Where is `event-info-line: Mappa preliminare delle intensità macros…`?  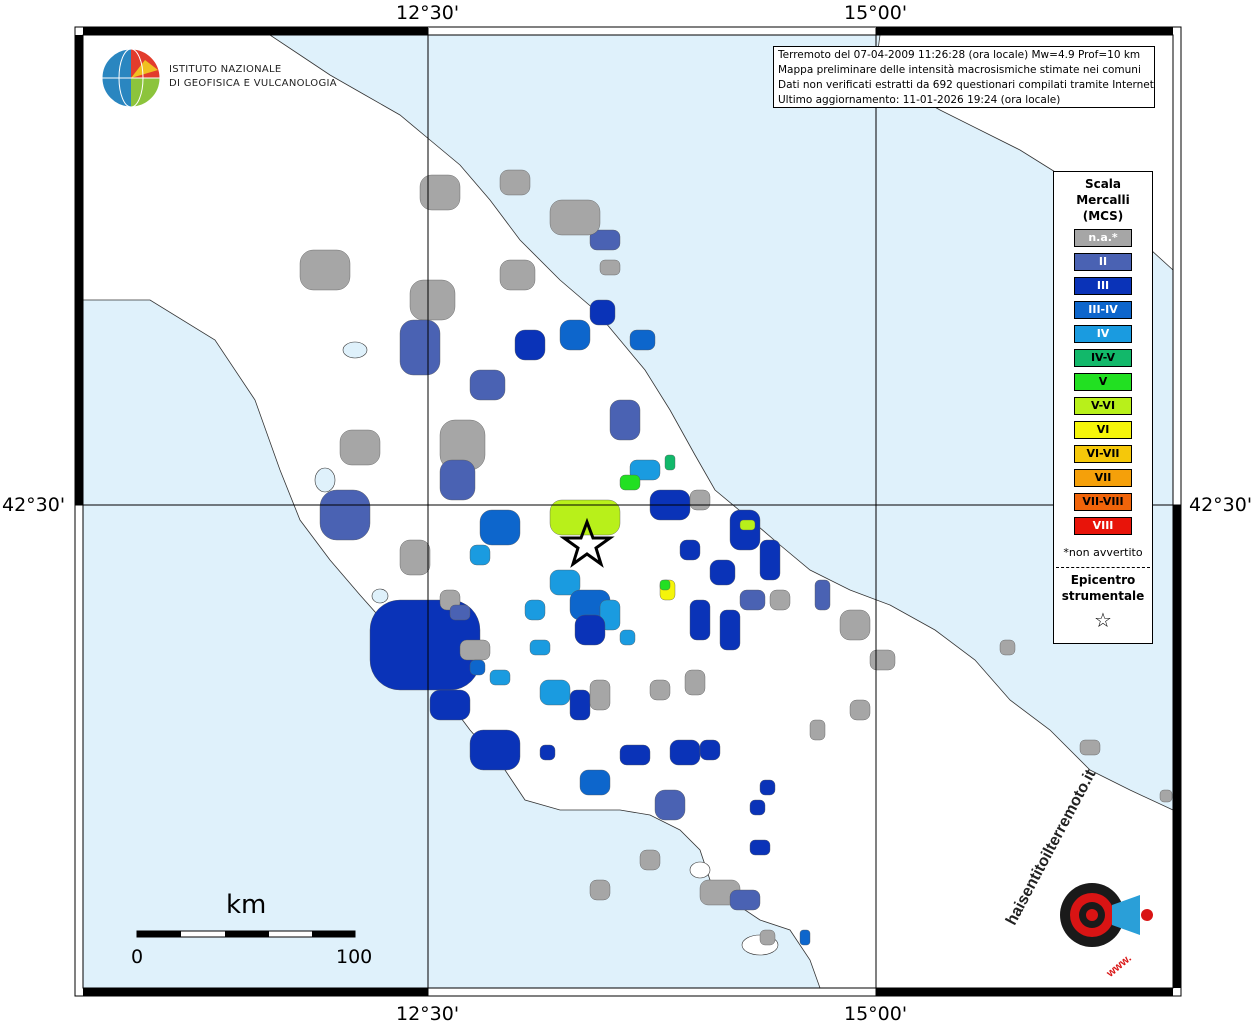 event-info-line: Mappa preliminare delle intensità macros… is located at coordinates (959, 70).